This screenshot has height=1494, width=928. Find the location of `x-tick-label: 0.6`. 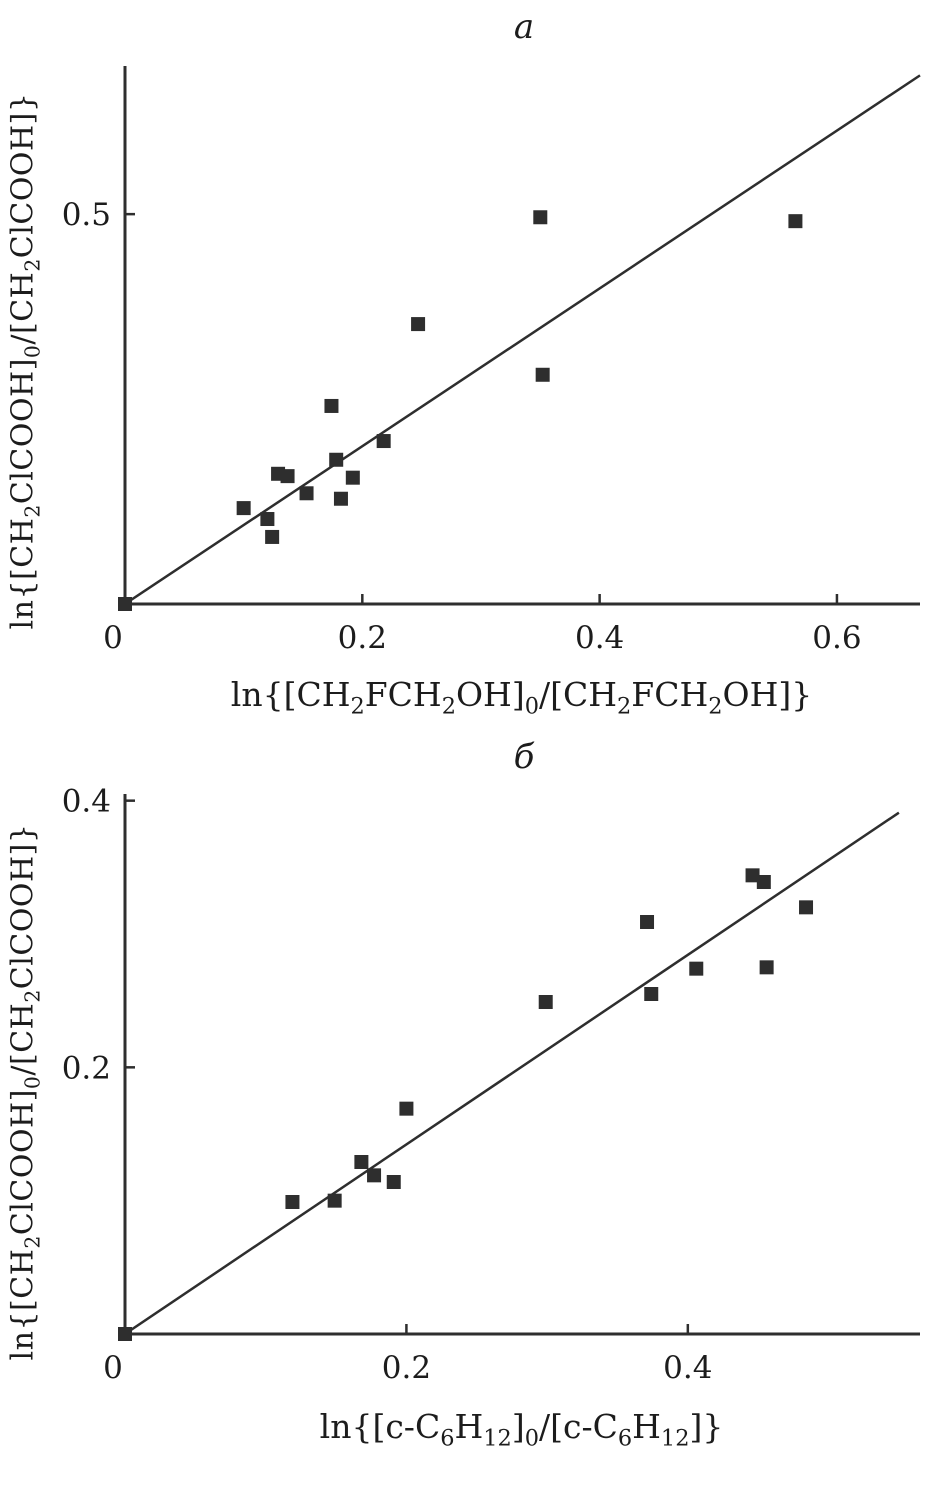

x-tick-label: 0.6 is located at coordinates (836, 638).